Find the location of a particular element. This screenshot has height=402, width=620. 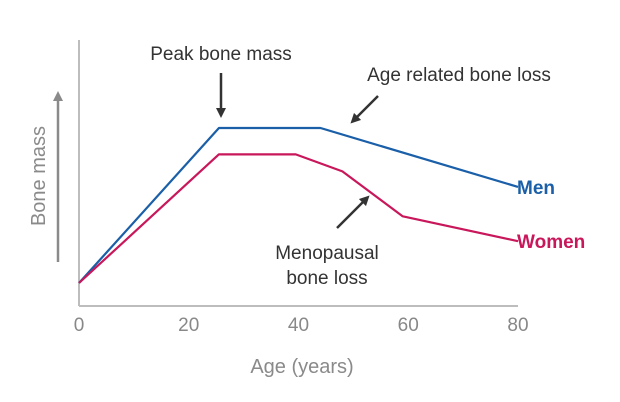

x-tick-label-60: 60 is located at coordinates (408, 325).